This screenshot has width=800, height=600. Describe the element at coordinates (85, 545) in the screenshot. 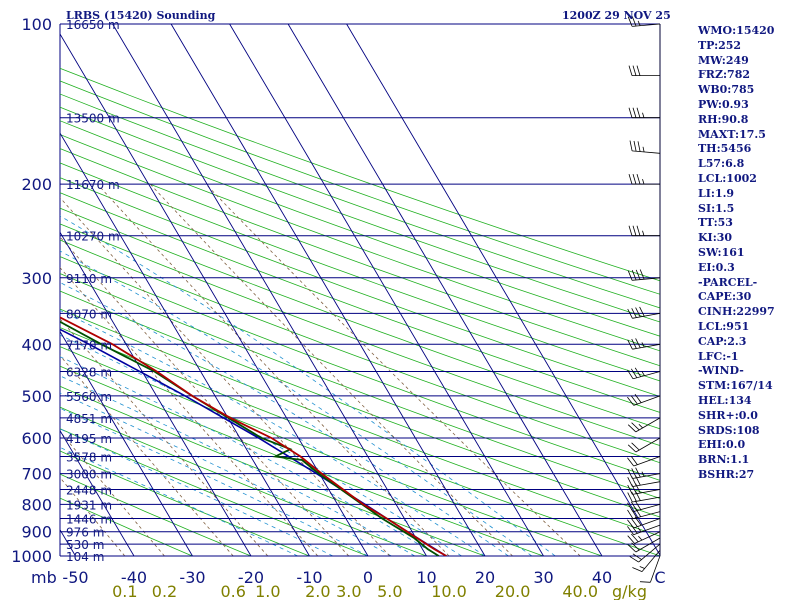

I see `height-label: 530 m` at that location.